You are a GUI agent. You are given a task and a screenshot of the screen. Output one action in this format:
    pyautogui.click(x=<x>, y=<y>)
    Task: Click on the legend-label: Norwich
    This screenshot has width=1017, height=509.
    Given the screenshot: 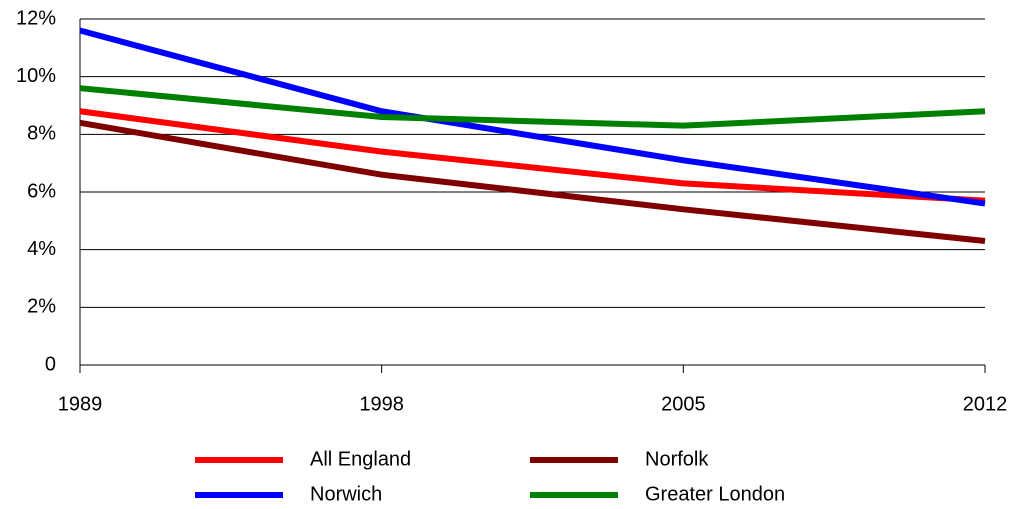 What is the action you would take?
    pyautogui.click(x=346, y=494)
    